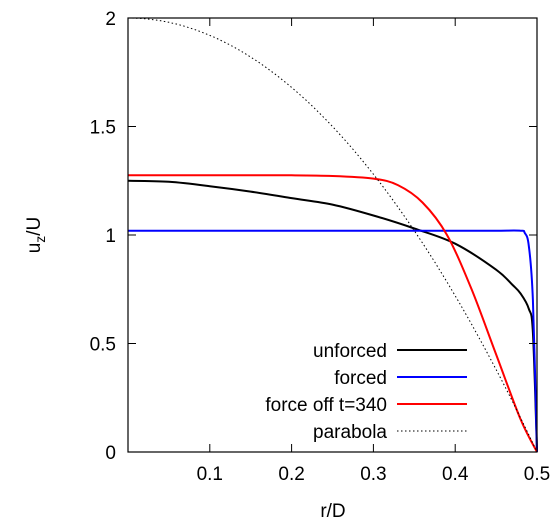 The height and width of the screenshot is (527, 557). I want to click on y-axis-label-base: u, so click(34, 248).